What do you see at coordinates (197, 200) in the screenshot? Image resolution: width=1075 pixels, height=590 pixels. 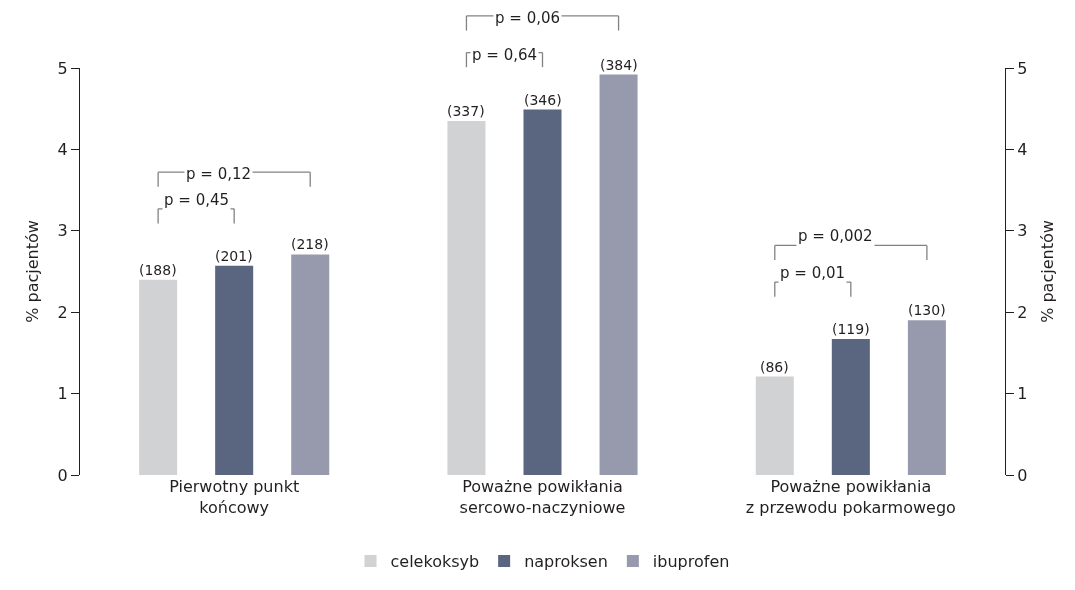 I see `annotation: p = 0,45` at bounding box center [197, 200].